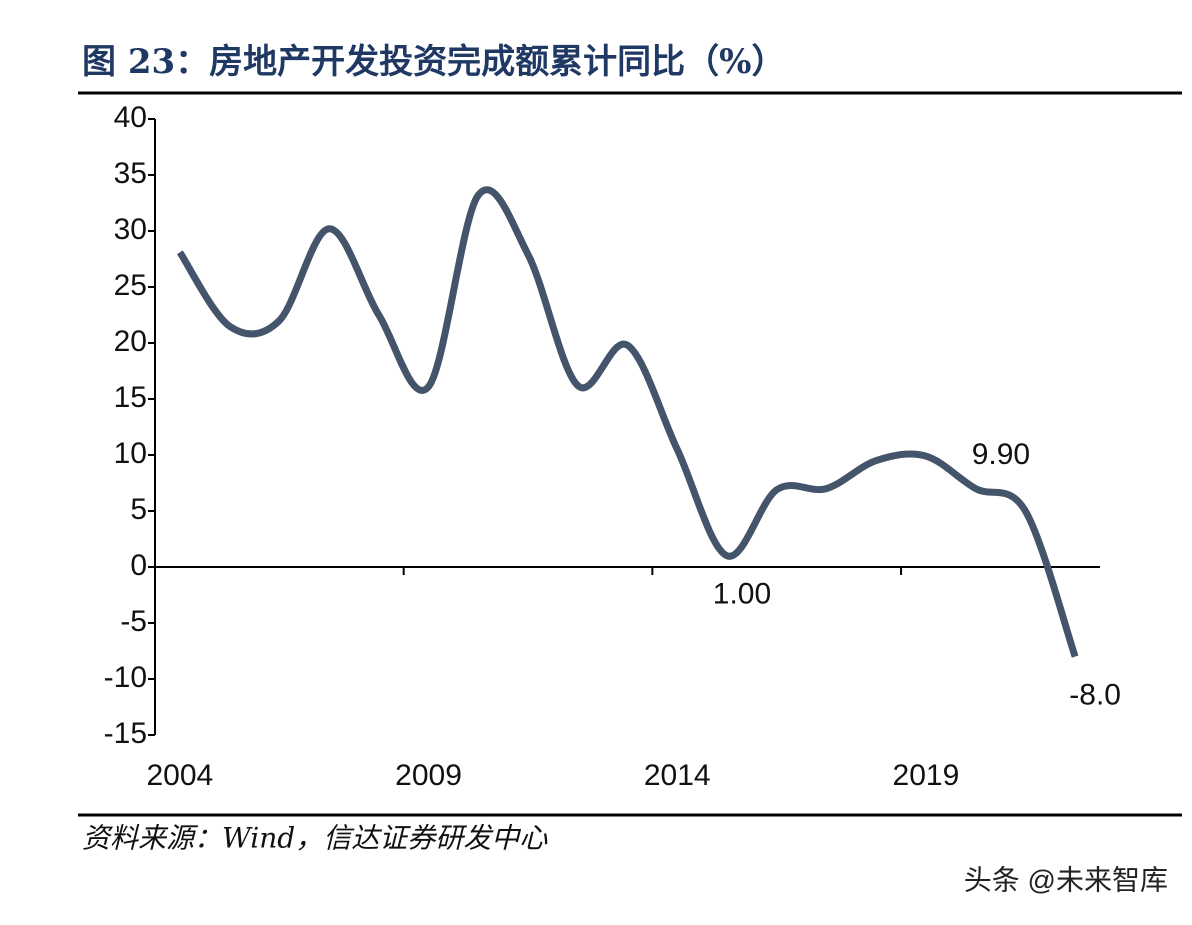 This screenshot has width=1192, height=925. I want to click on y-tick-label: 40, so click(130, 117).